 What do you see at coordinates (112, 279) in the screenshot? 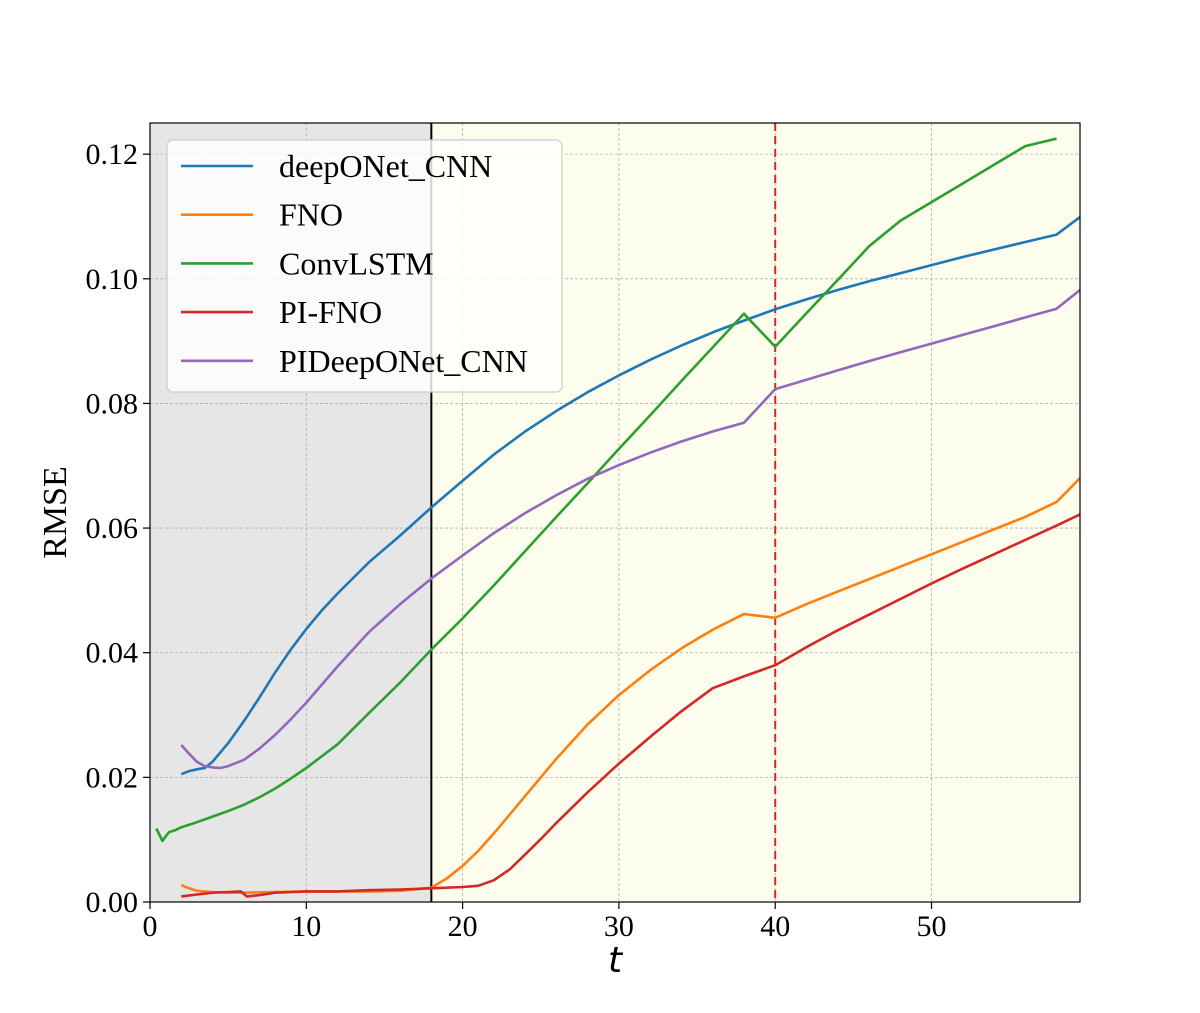
I see `y-tick-label-5: 0.10` at bounding box center [112, 279].